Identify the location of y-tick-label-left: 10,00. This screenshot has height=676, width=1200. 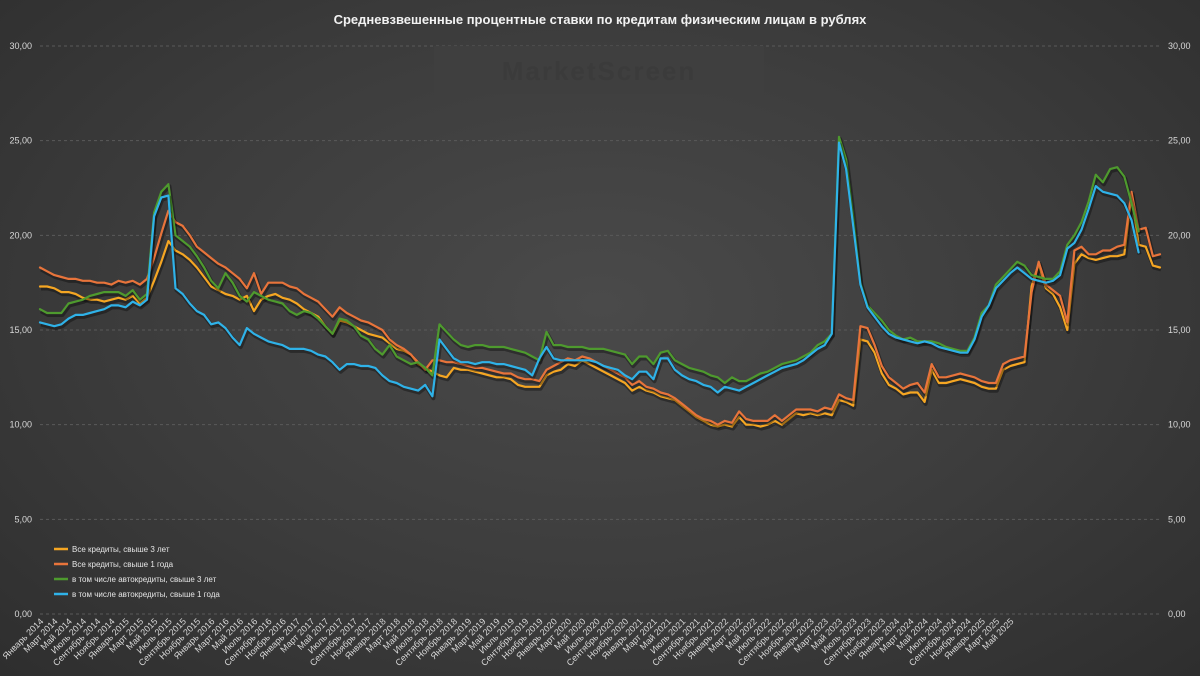
(20, 425).